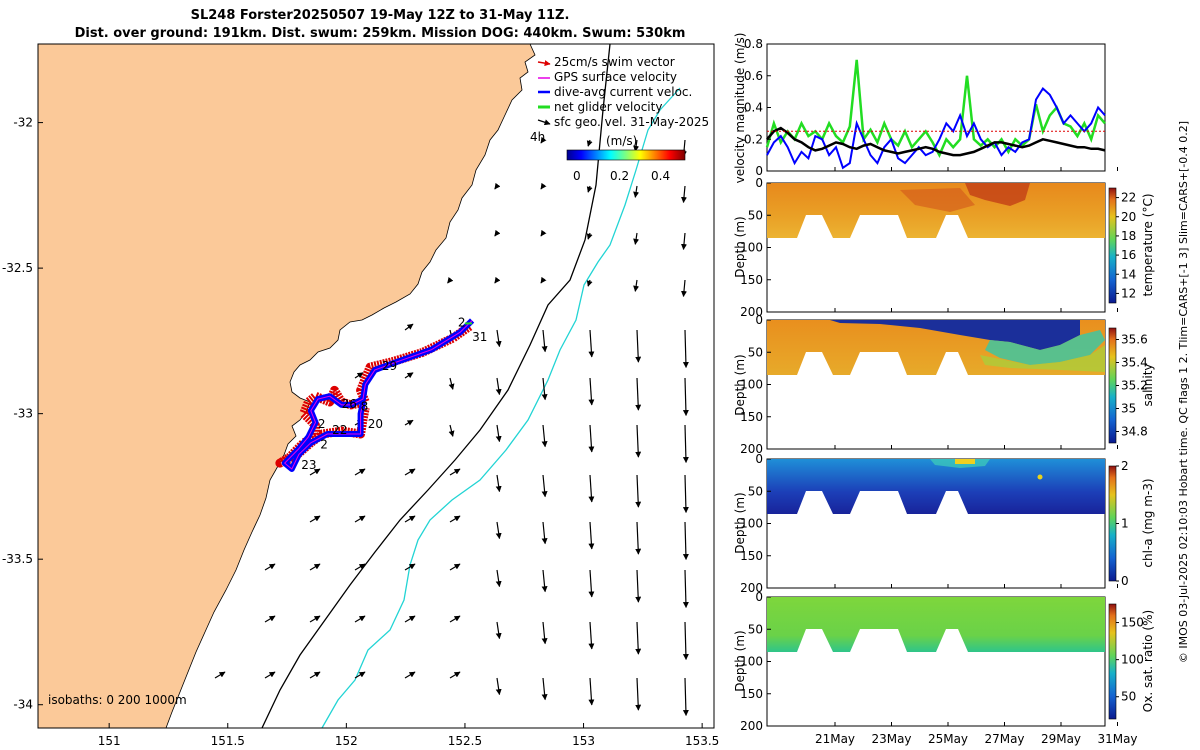 Image resolution: width=1200 pixels, height=750 pixels. What do you see at coordinates (1045, 347) in the screenshot?
I see `salinity-transition` at bounding box center [1045, 347].